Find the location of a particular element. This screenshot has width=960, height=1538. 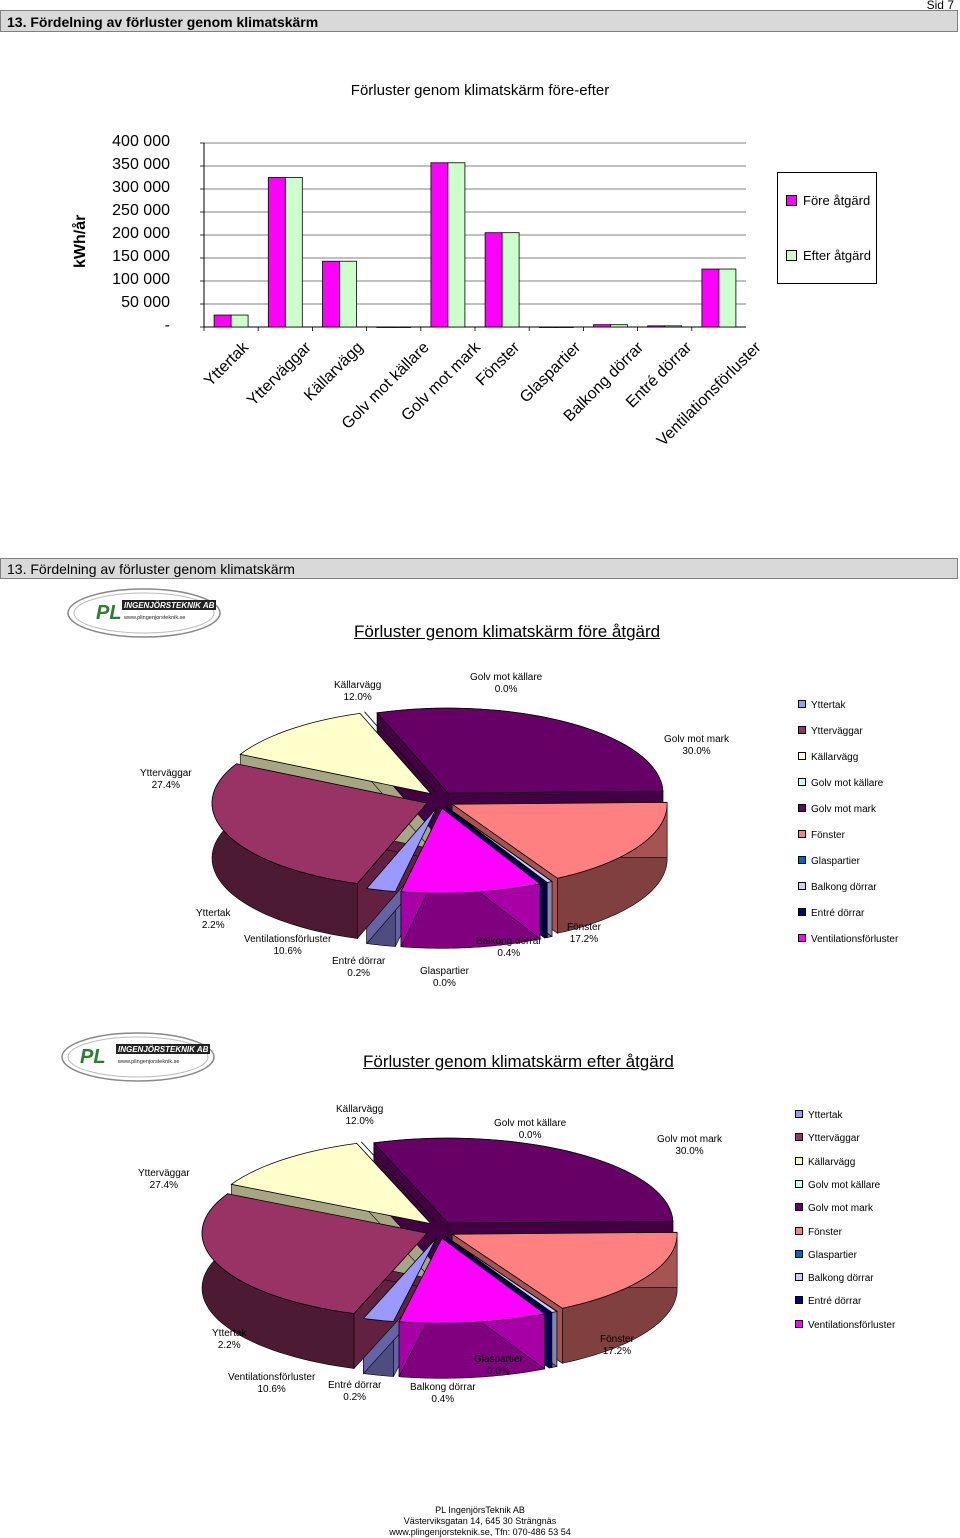

pie2-label-name: Balkong dörrar is located at coordinates (443, 1387).